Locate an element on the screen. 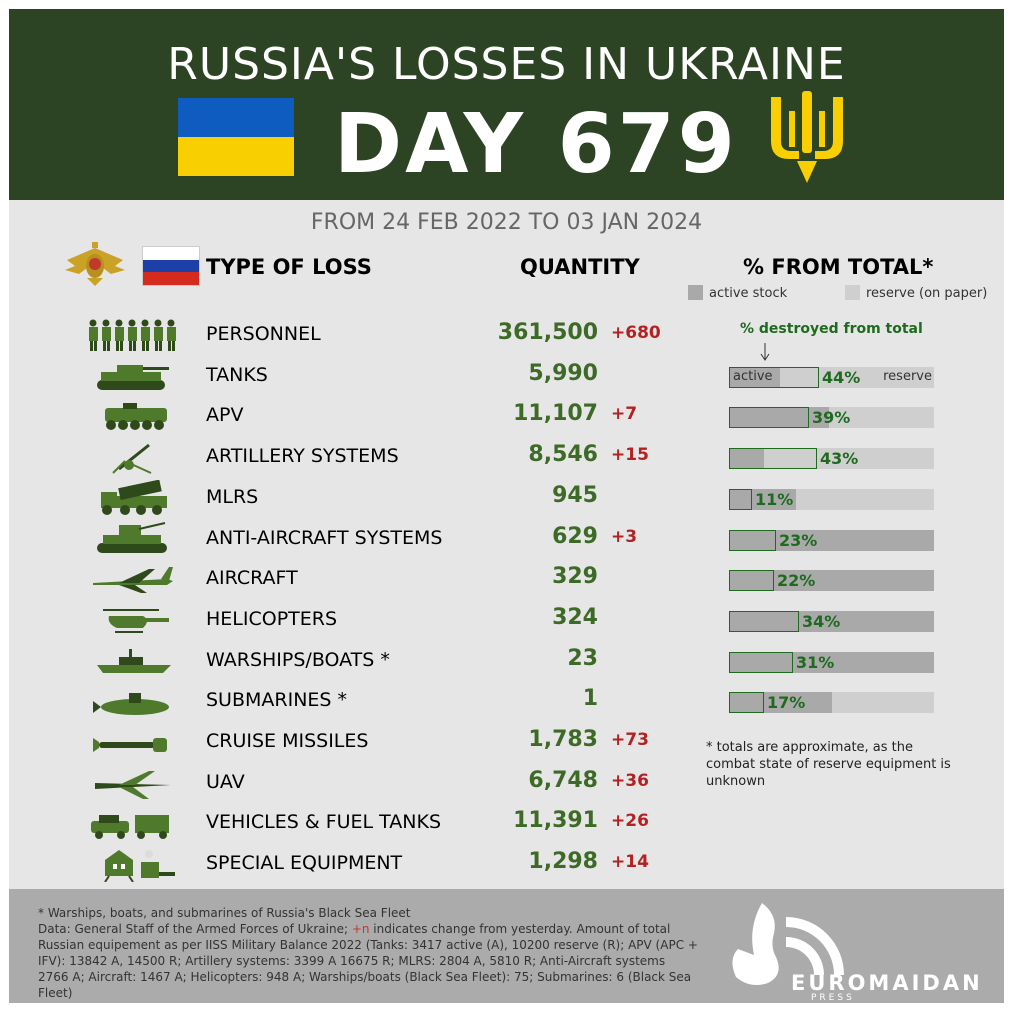  apv-icon is located at coordinates (136, 417).